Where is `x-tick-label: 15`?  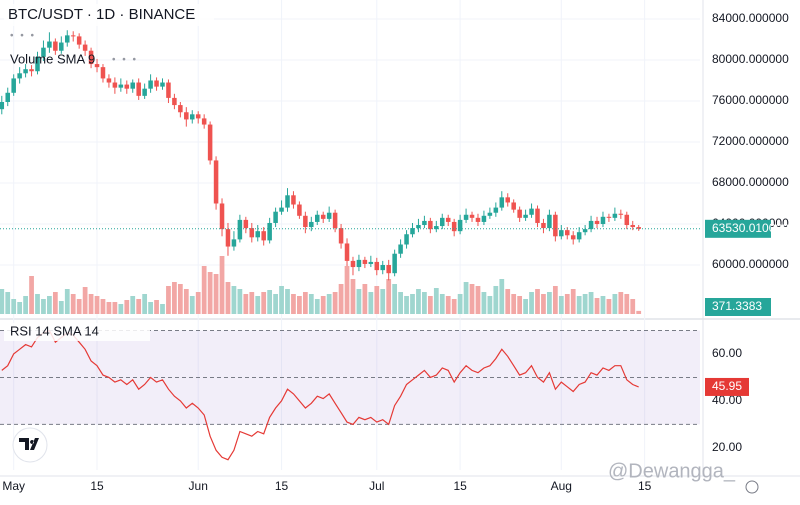 x-tick-label: 15 is located at coordinates (645, 486).